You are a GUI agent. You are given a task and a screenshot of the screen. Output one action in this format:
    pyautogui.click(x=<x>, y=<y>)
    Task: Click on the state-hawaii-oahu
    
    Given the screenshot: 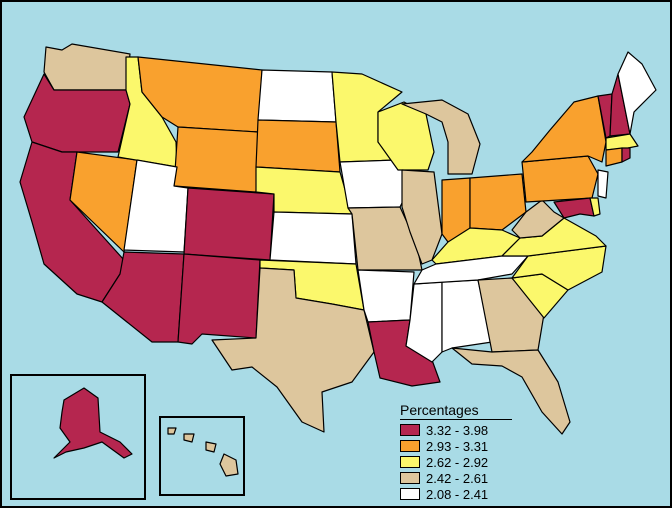 What is the action you would take?
    pyautogui.click(x=189, y=438)
    